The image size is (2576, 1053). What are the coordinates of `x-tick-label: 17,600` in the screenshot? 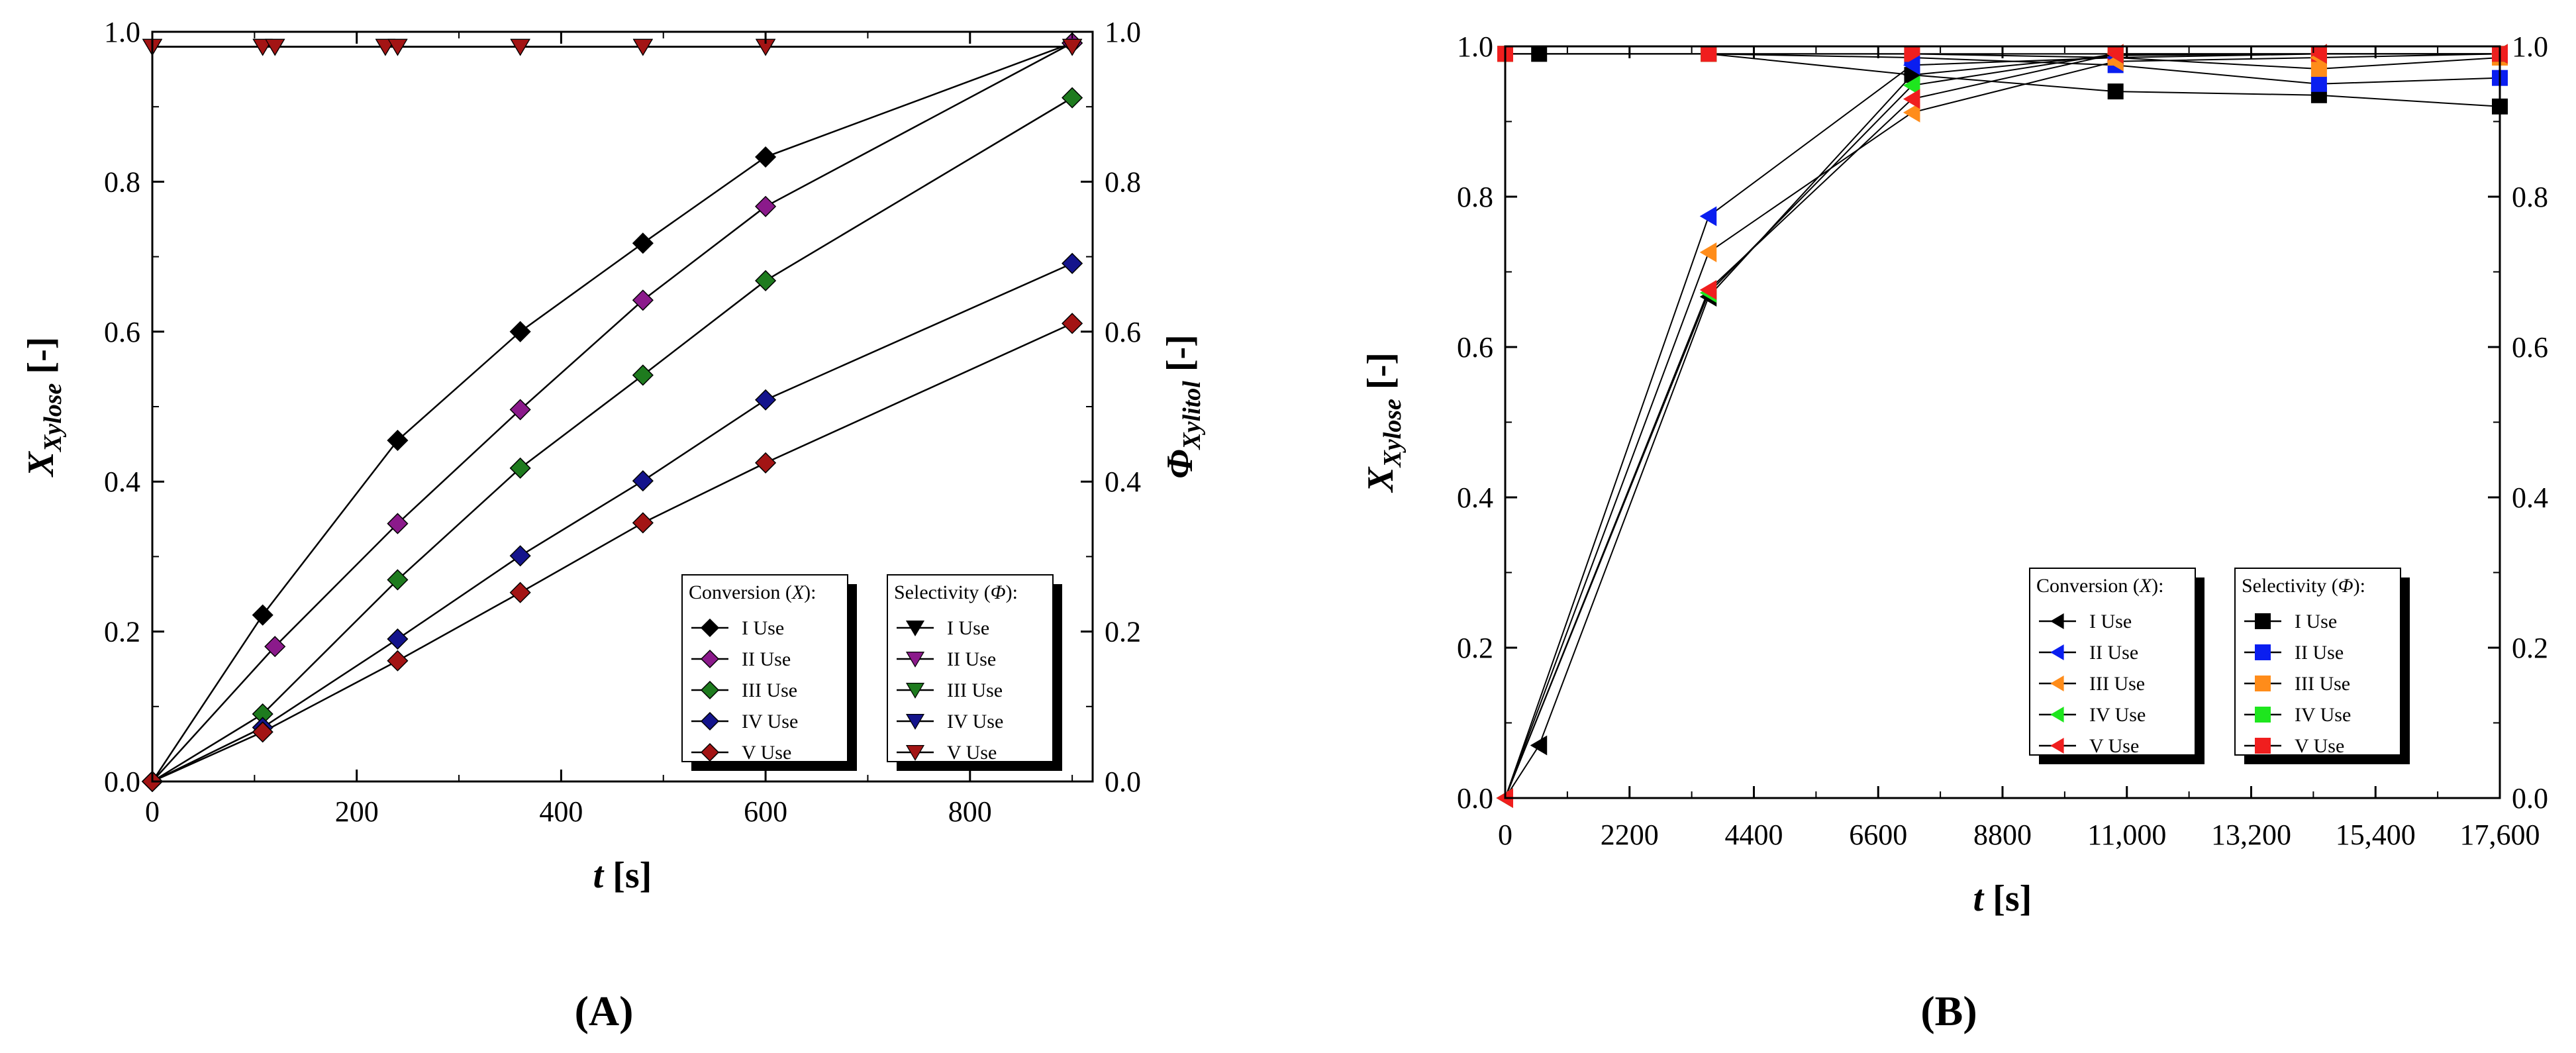 It's located at (2500, 835).